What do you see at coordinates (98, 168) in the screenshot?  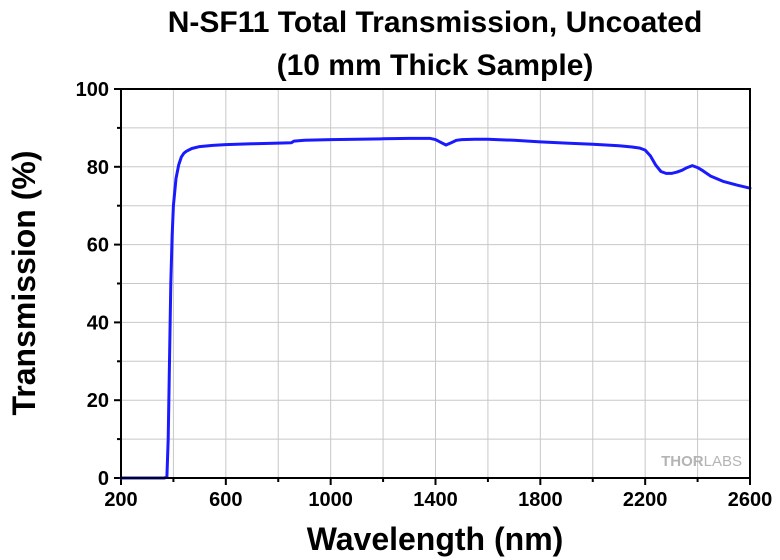 I see `y-tick-label: 80` at bounding box center [98, 168].